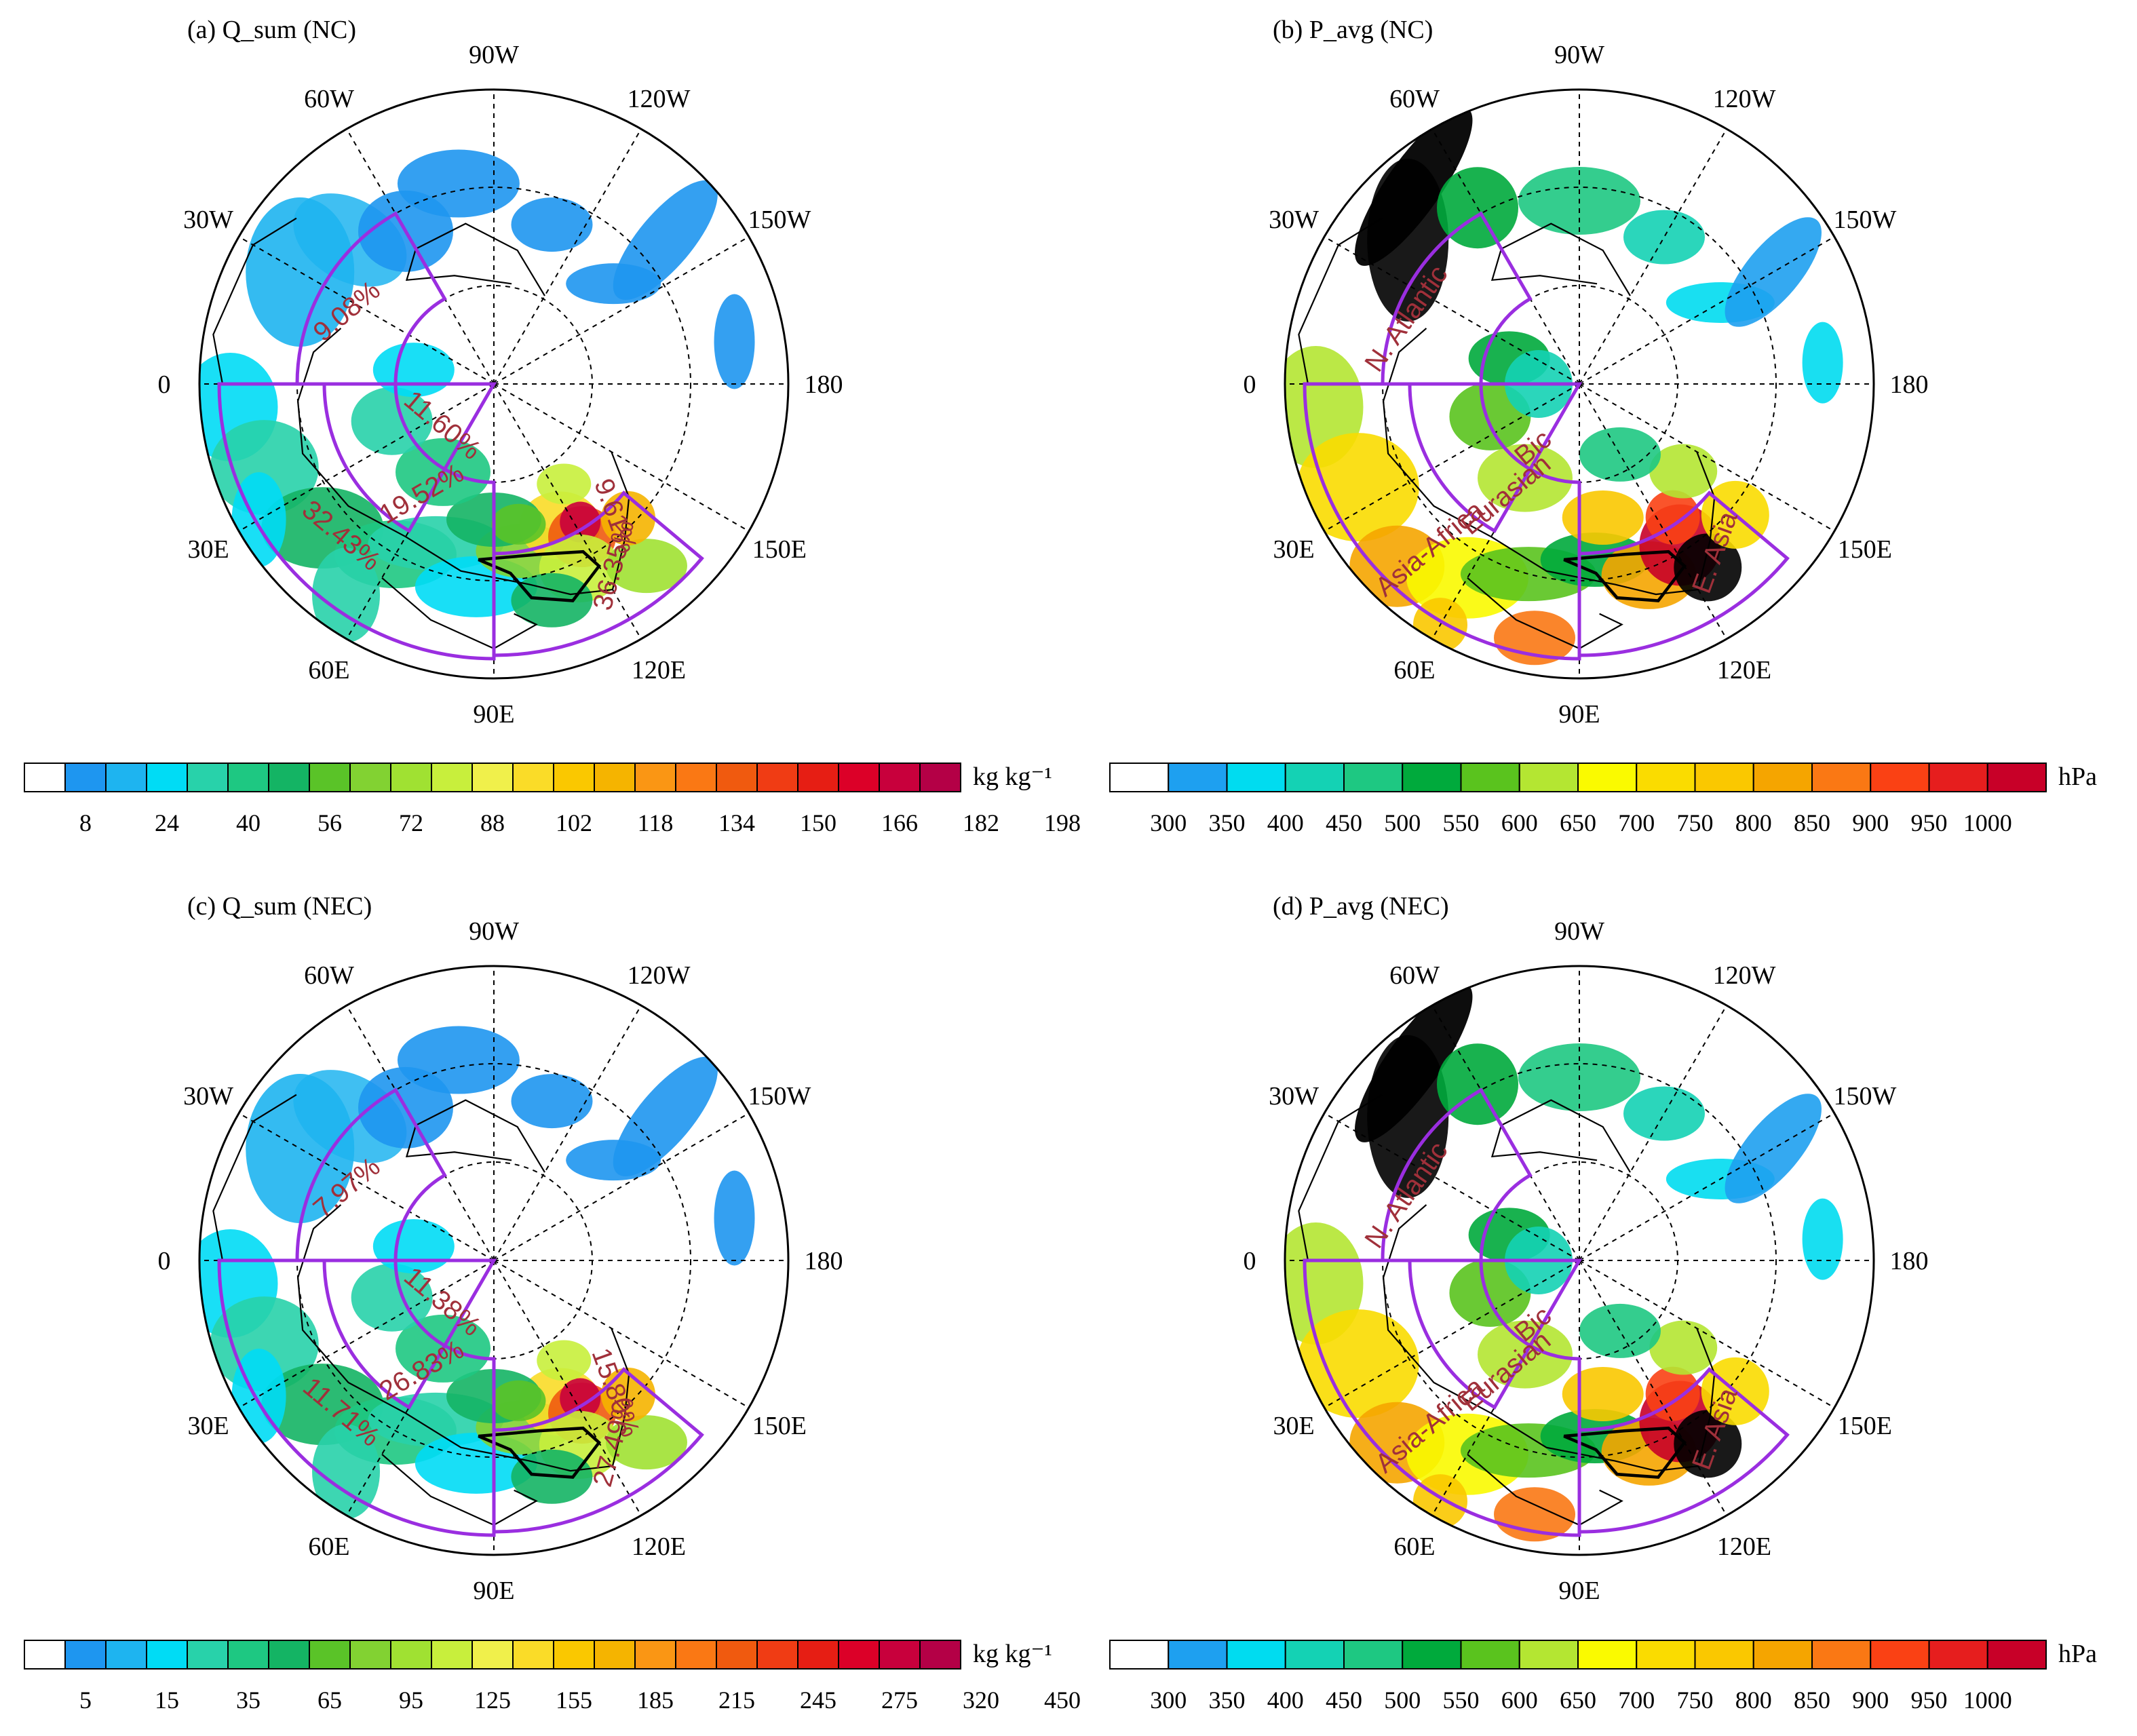 The image size is (2137, 1736). Describe the element at coordinates (1285, 1700) in the screenshot. I see `colorbar-tick-label: 400` at that location.